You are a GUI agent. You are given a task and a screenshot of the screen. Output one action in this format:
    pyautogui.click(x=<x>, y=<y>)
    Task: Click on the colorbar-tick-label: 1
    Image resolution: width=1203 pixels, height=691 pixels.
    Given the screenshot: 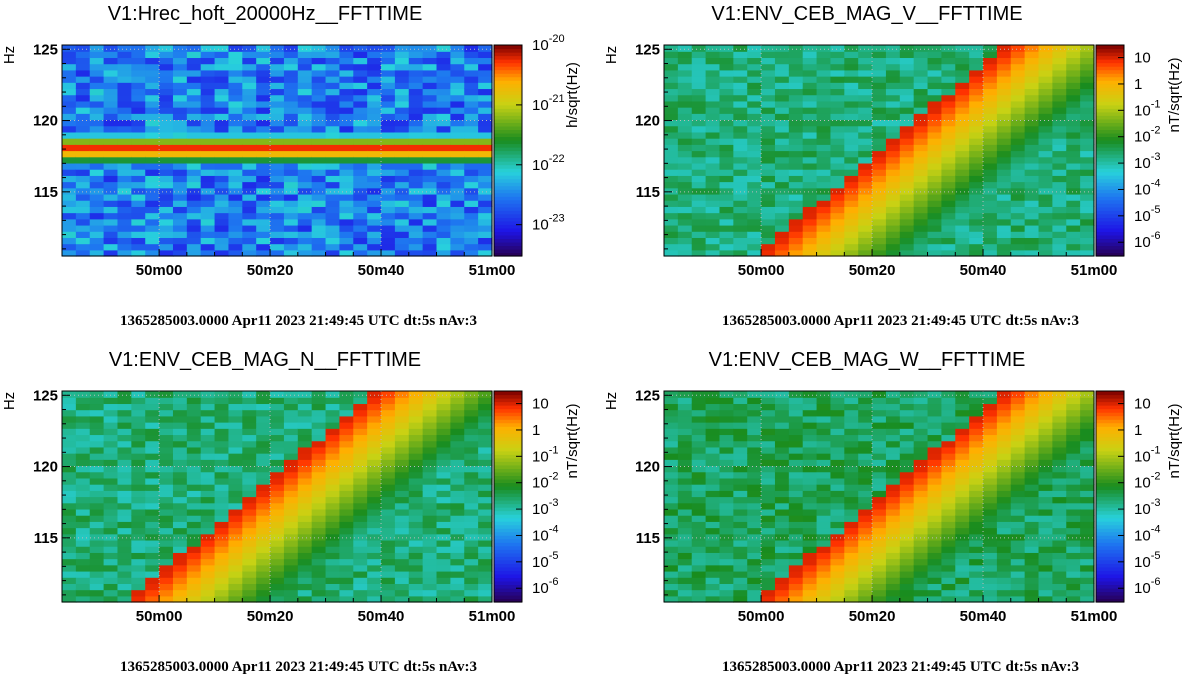 What is the action you would take?
    pyautogui.click(x=1138, y=430)
    